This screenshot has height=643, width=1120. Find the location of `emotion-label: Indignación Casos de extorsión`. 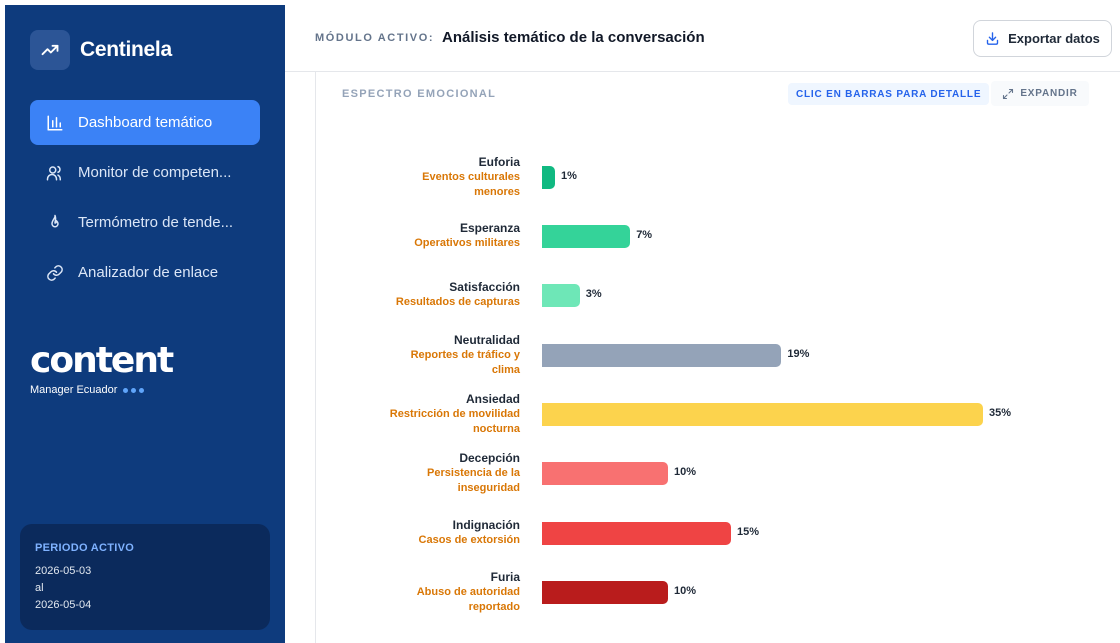

emotion-label: Indignación Casos de extorsión is located at coordinates (418, 533).